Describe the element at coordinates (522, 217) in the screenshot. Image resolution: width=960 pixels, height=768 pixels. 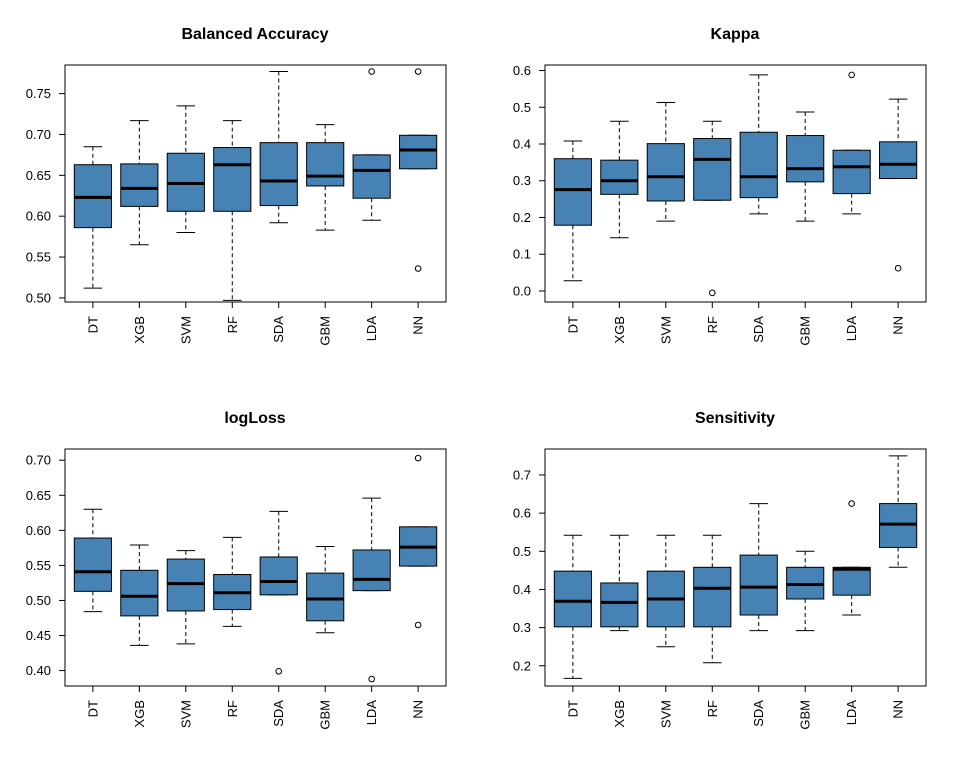
I see `y-tick-label: 0.2` at that location.